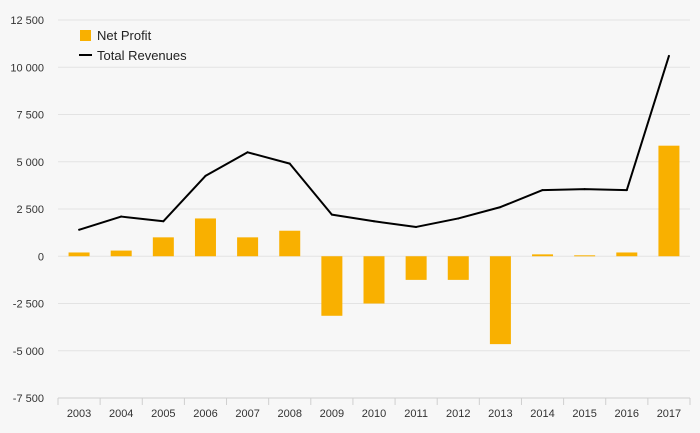 The image size is (700, 433). What do you see at coordinates (543, 255) in the screenshot?
I see `bar-net-profit-2014` at bounding box center [543, 255].